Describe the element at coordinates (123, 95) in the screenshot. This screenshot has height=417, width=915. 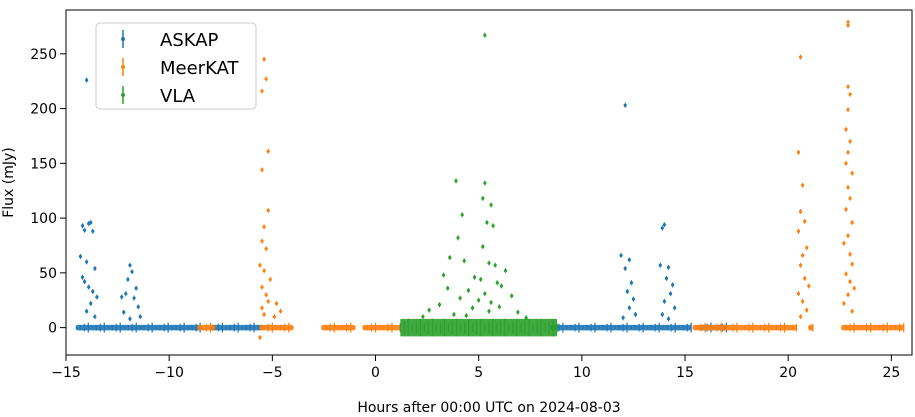
I see `legend-marker-dot-vla` at that location.